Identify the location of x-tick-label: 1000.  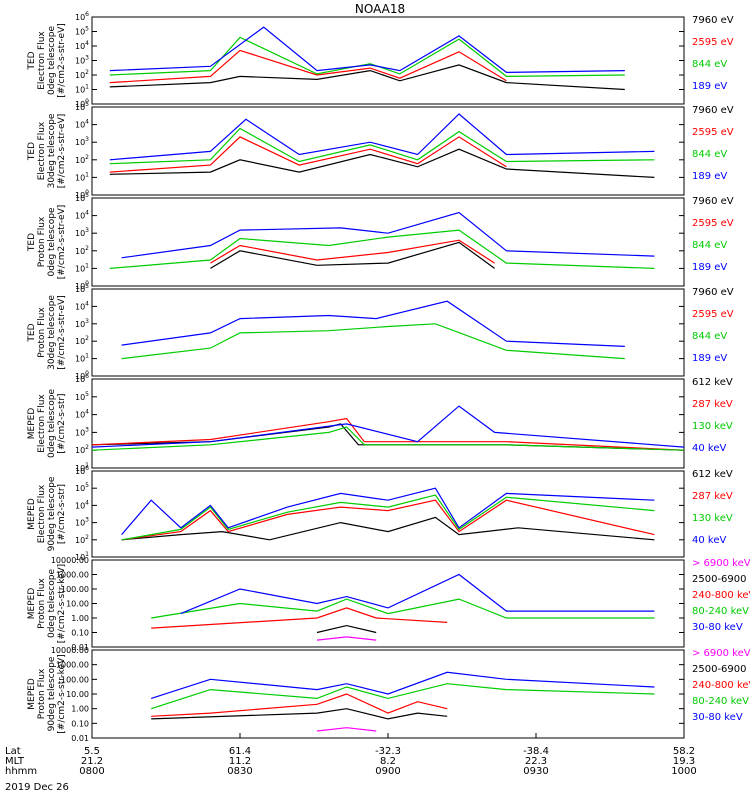
(683, 771).